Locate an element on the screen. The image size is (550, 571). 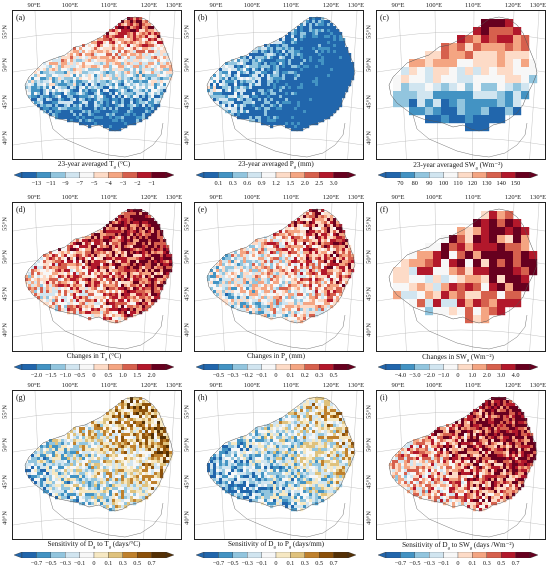
colorbar-tick: 2.5 is located at coordinates (319, 183).